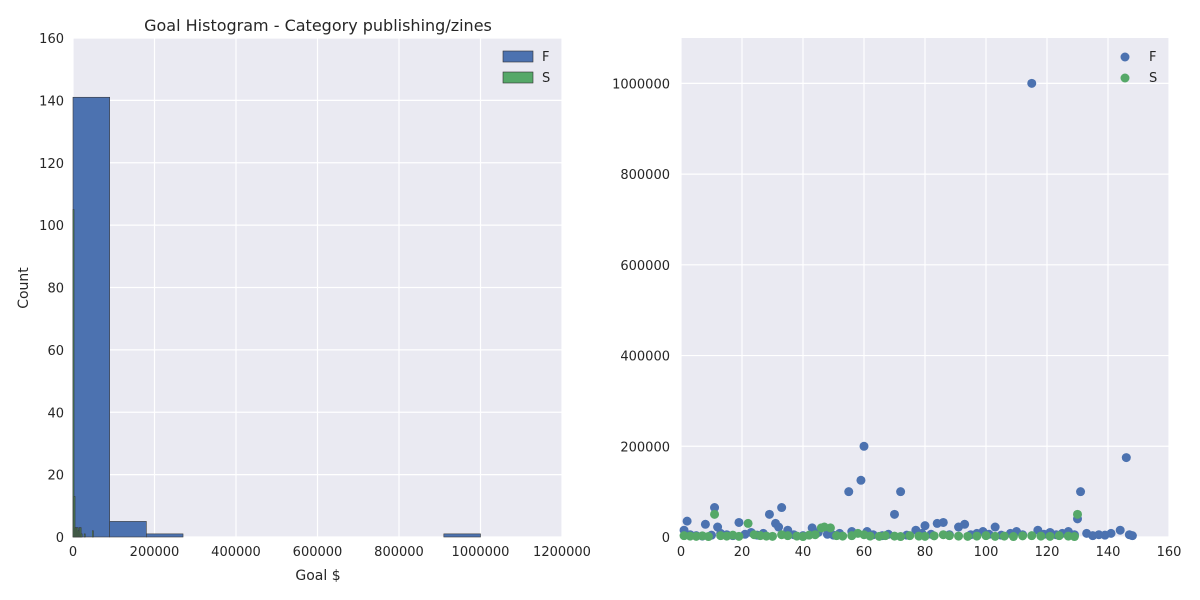  I want to click on x-tick-labels: 0 20 40 60 80 100 120 140 160, so click(929, 552).